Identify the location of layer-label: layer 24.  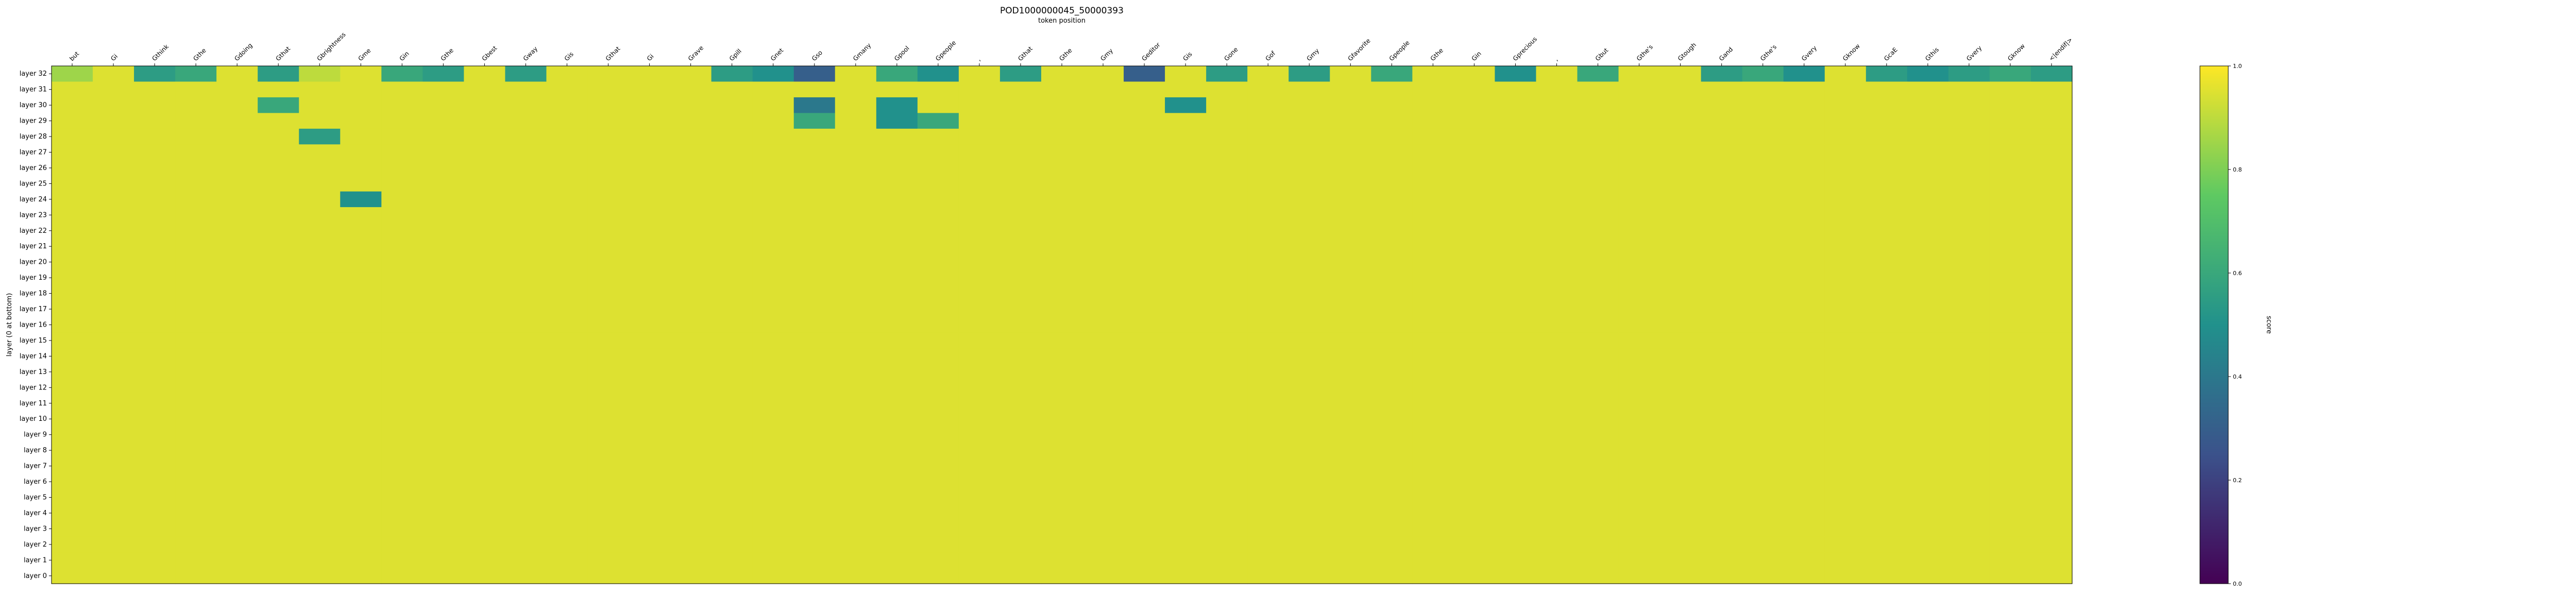
(33, 199).